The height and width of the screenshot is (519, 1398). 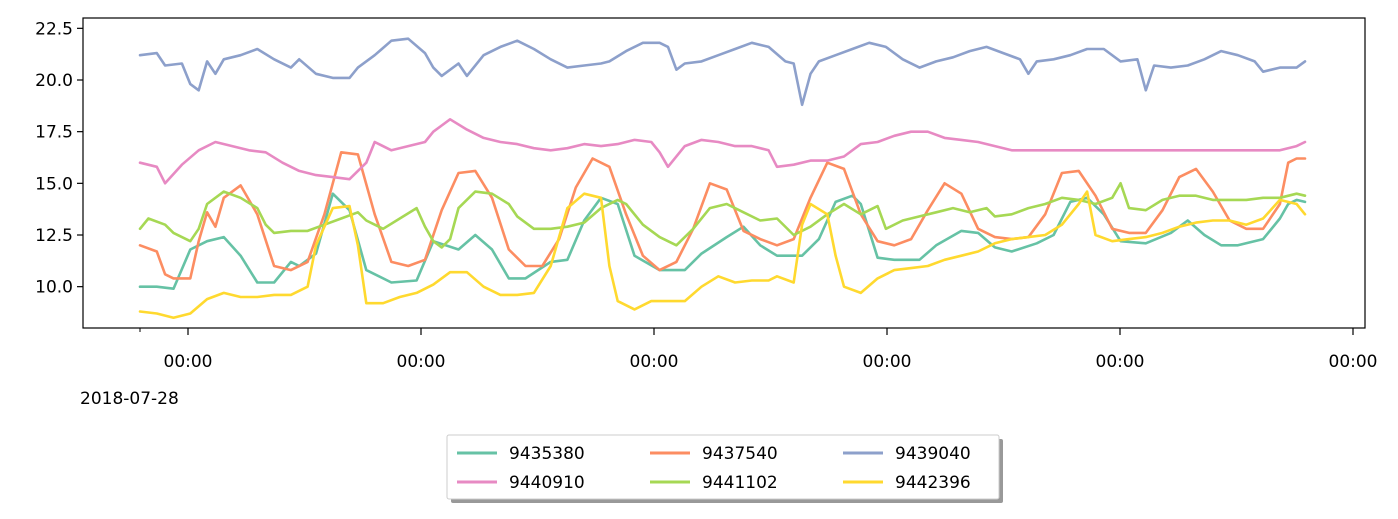 What do you see at coordinates (547, 454) in the screenshot?
I see `legend-label: 9435380` at bounding box center [547, 454].